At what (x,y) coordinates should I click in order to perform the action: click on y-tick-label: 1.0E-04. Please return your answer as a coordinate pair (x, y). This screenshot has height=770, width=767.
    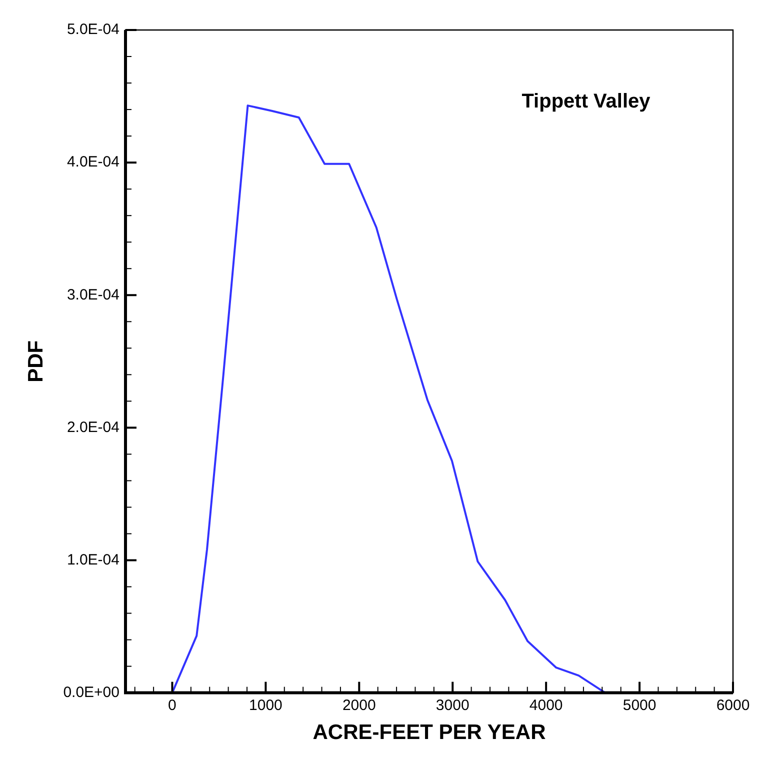
    Looking at the image, I should click on (93, 559).